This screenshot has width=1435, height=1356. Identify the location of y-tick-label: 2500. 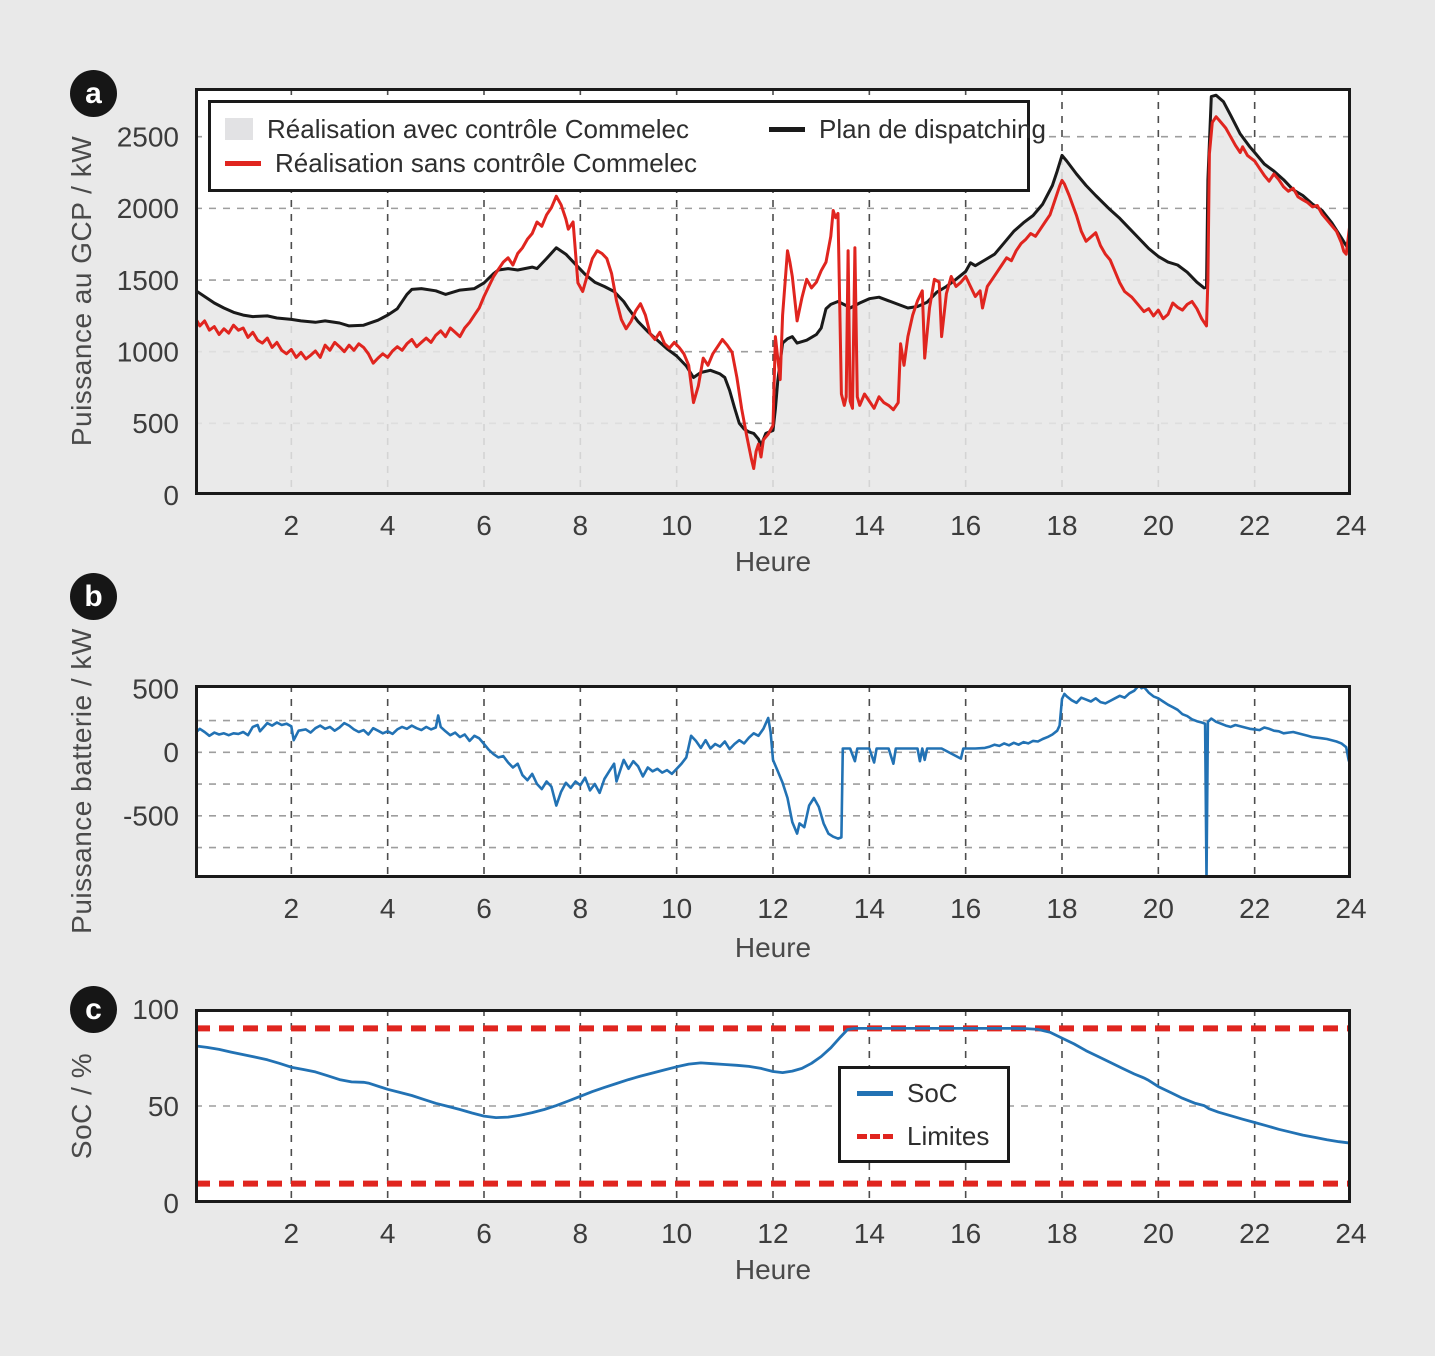
(148, 137).